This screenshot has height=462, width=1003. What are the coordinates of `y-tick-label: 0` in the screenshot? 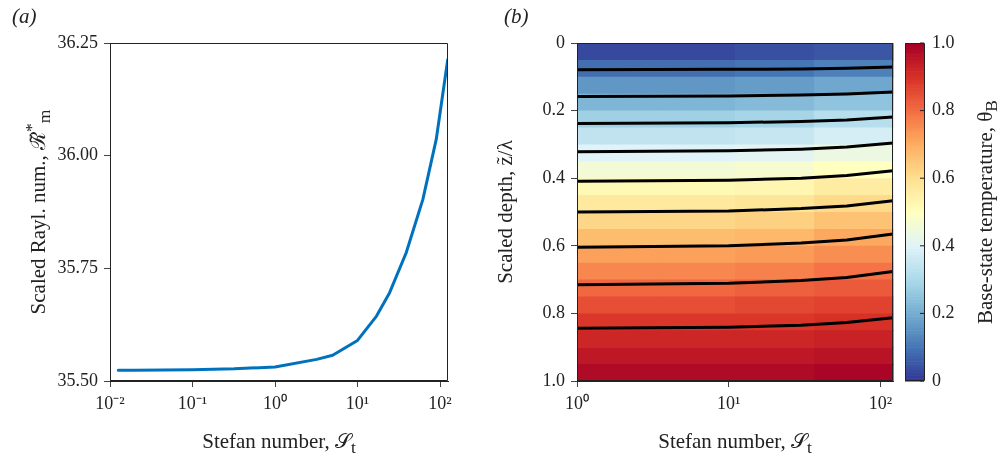 It's located at (560, 41).